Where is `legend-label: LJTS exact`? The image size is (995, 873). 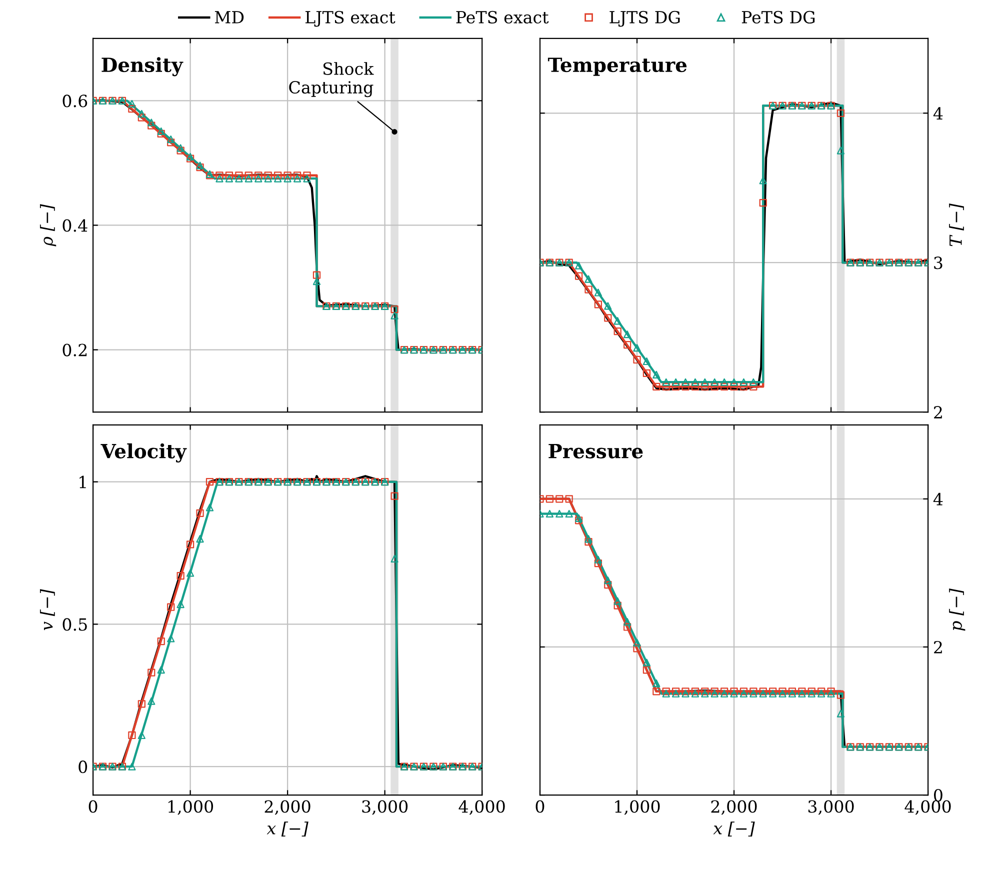
legend-label: LJTS exact is located at coordinates (350, 18).